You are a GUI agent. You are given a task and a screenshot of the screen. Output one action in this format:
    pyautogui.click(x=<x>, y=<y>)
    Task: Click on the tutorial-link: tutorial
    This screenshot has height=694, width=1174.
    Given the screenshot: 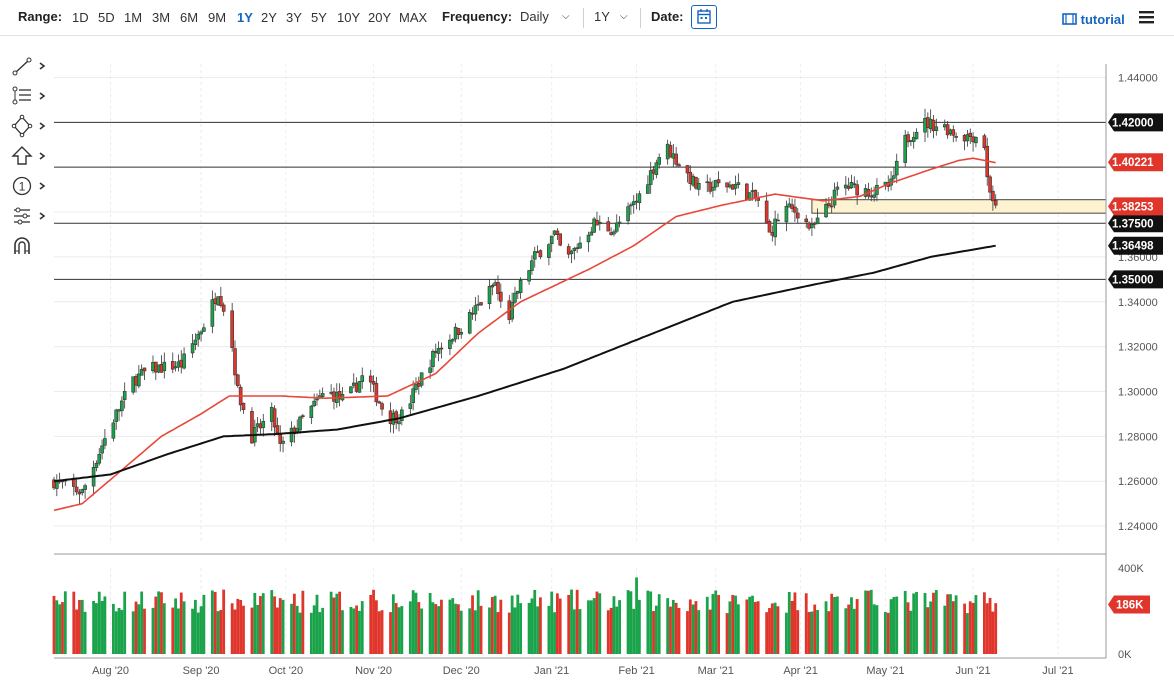 What is the action you would take?
    pyautogui.click(x=1093, y=19)
    